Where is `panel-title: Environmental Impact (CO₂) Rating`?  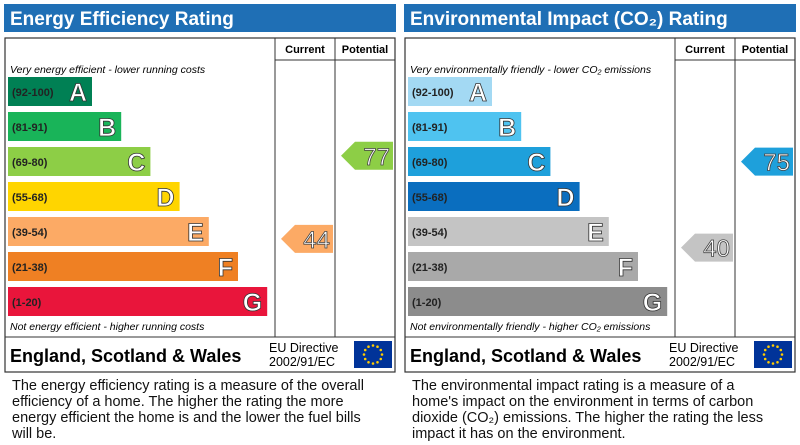
panel-title: Environmental Impact (CO₂) Rating is located at coordinates (569, 19).